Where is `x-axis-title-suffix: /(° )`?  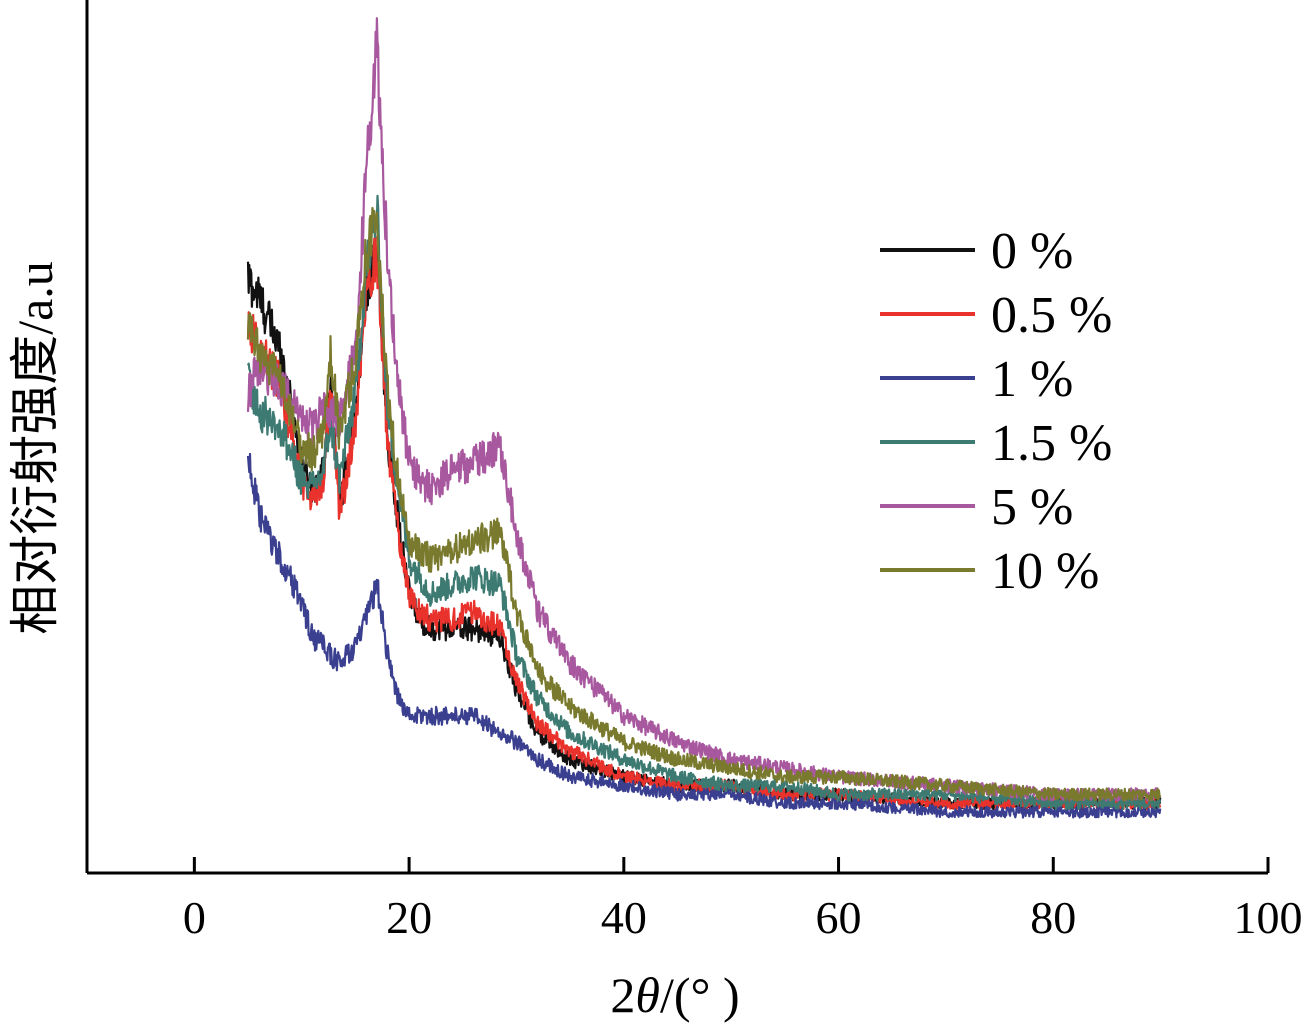
x-axis-title-suffix: /(° ) is located at coordinates (700, 995).